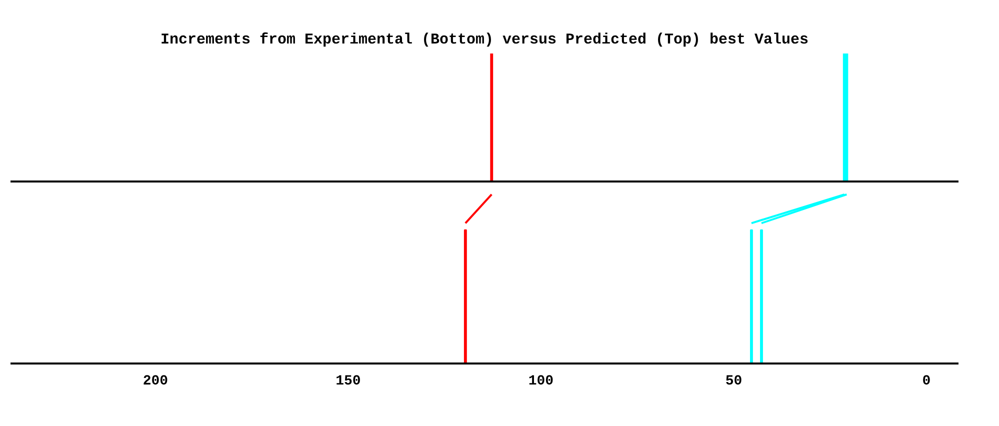  What do you see at coordinates (541, 382) in the screenshot?
I see `x-tick-label: 100` at bounding box center [541, 382].